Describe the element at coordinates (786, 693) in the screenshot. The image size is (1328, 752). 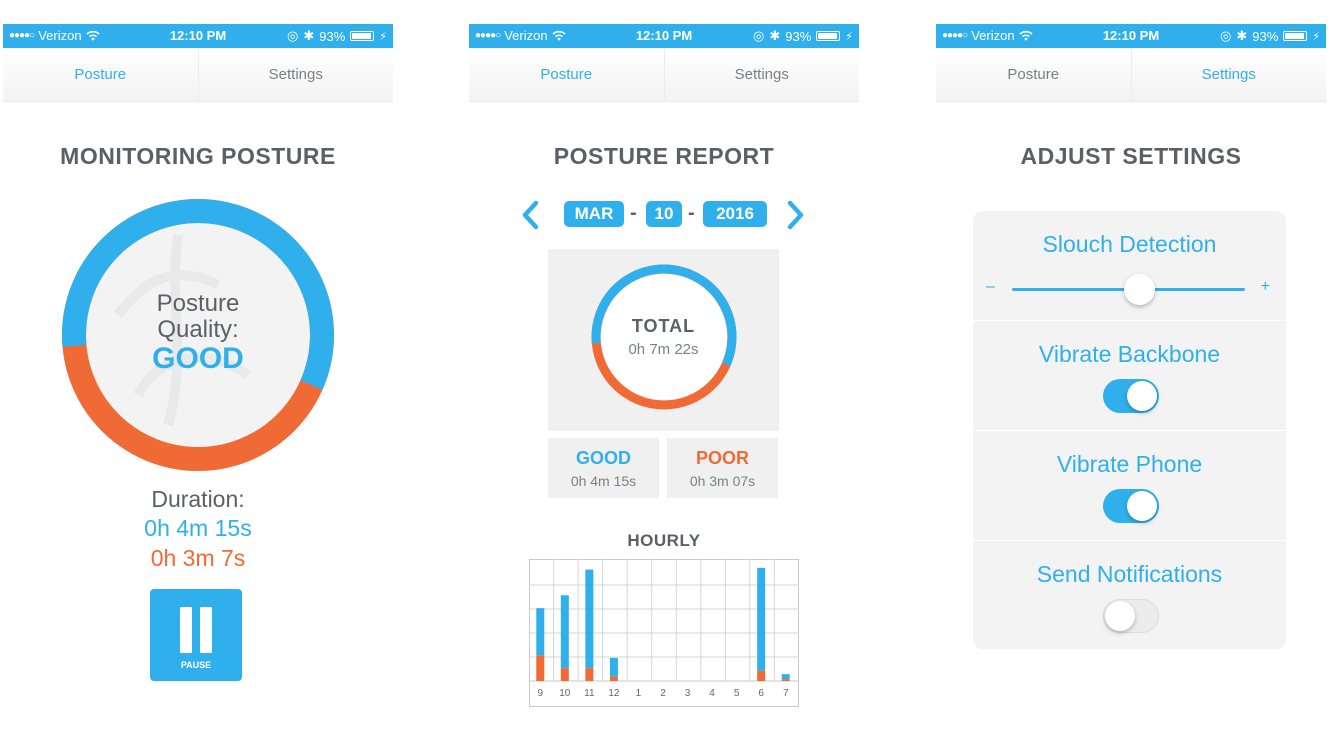
I see `tick-label: 7` at that location.